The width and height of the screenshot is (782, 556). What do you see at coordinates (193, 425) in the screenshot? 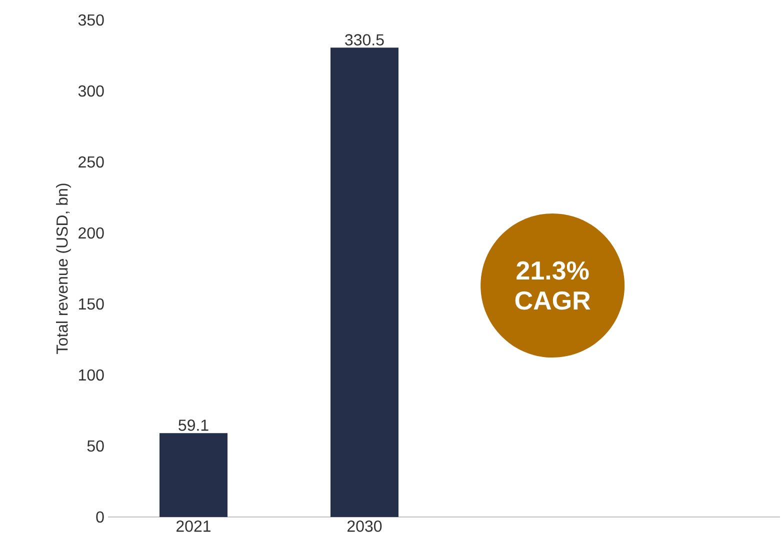
I see `data-label: 59.1` at bounding box center [193, 425].